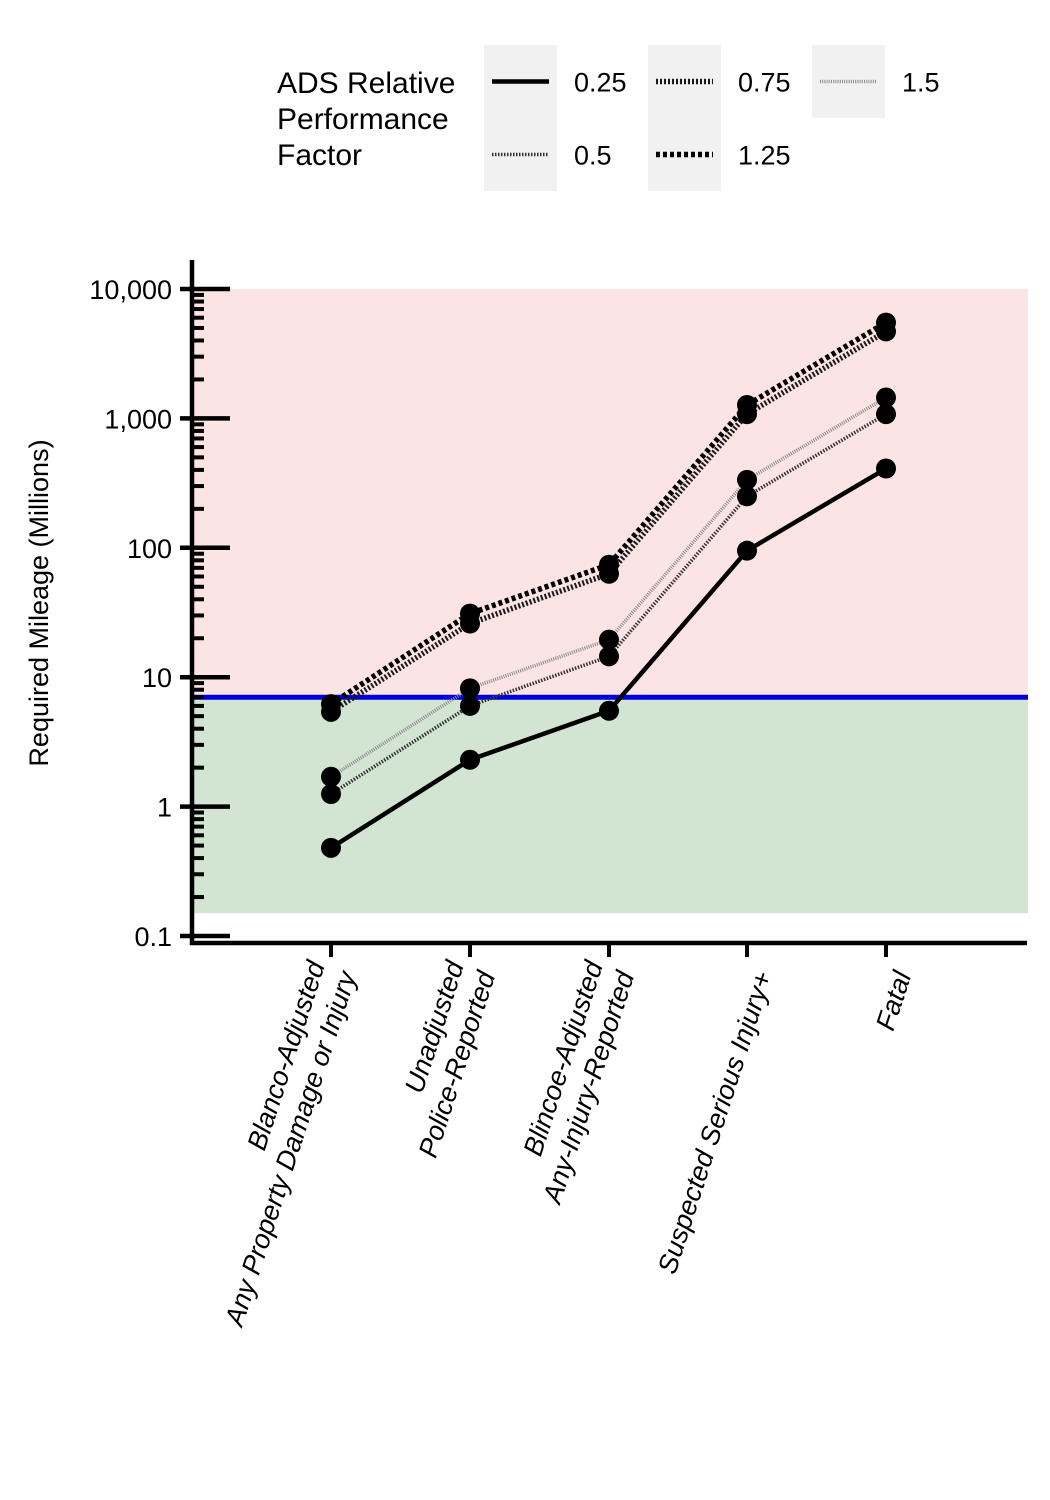 Image resolution: width=1050 pixels, height=1500 pixels. What do you see at coordinates (609, 710) in the screenshot?
I see `data-point-0.25-2` at bounding box center [609, 710].